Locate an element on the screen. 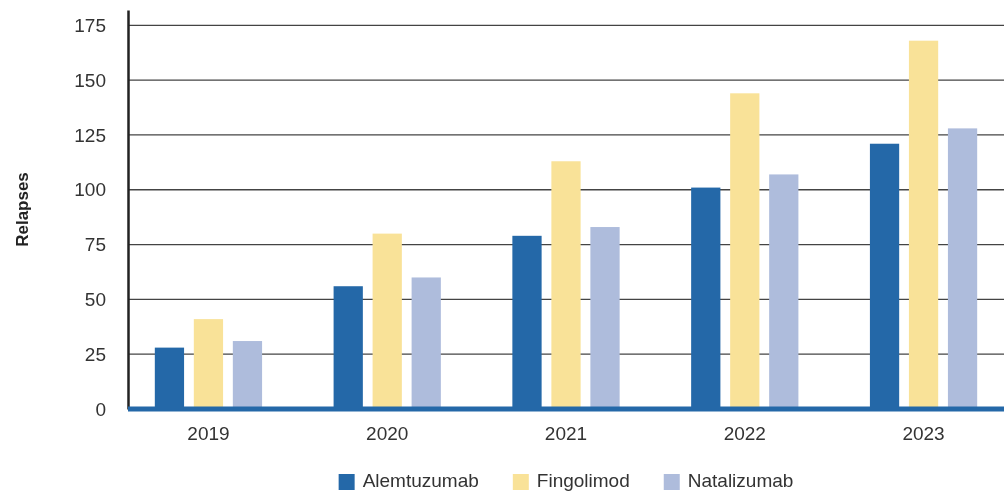 The height and width of the screenshot is (494, 1004). y-tick-label: 0 is located at coordinates (100, 409).